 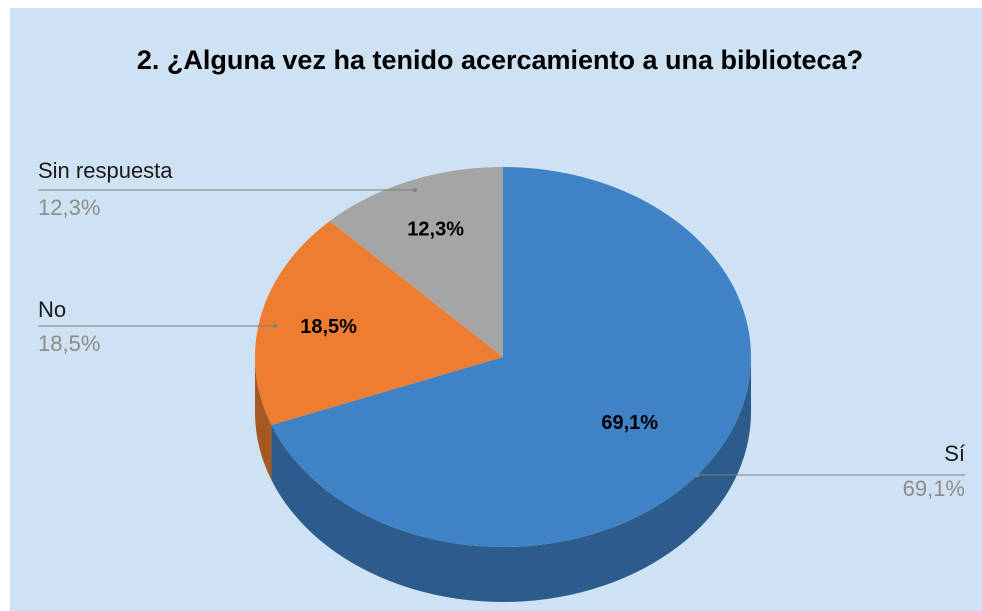 What do you see at coordinates (328, 327) in the screenshot?
I see `data-label: 18,5%` at bounding box center [328, 327].